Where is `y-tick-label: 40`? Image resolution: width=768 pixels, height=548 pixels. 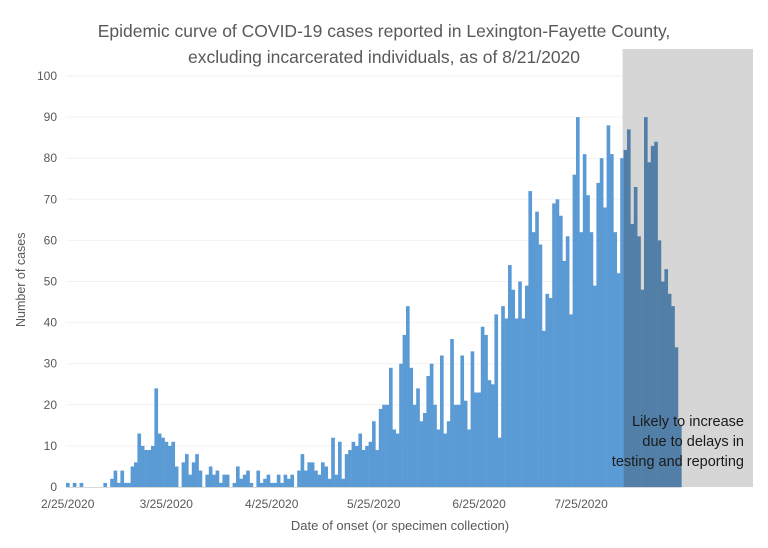 y-tick-label: 40 is located at coordinates (51, 323).